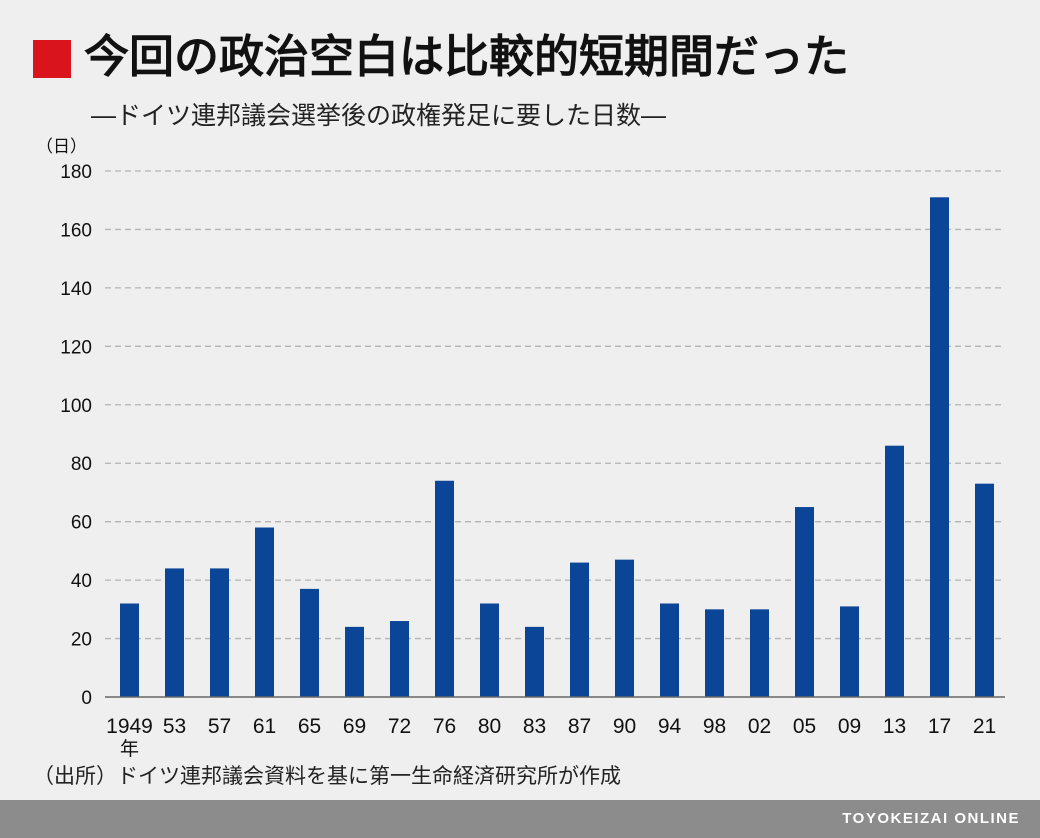 This screenshot has width=1040, height=838. I want to click on x-tick-label: 57, so click(219, 726).